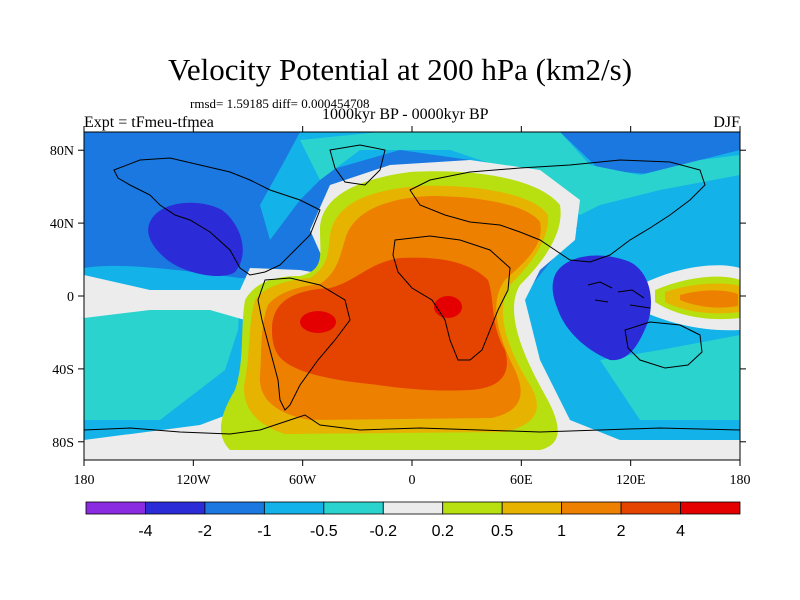 The image size is (800, 600). Describe the element at coordinates (193, 480) in the screenshot. I see `x-tick-label: 120W` at that location.